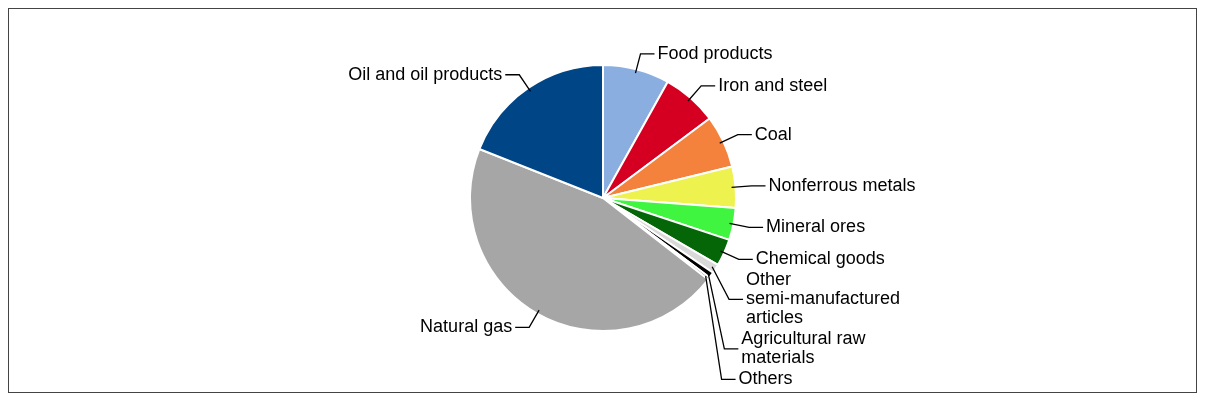  I want to click on slice-label: Coal, so click(773, 133).